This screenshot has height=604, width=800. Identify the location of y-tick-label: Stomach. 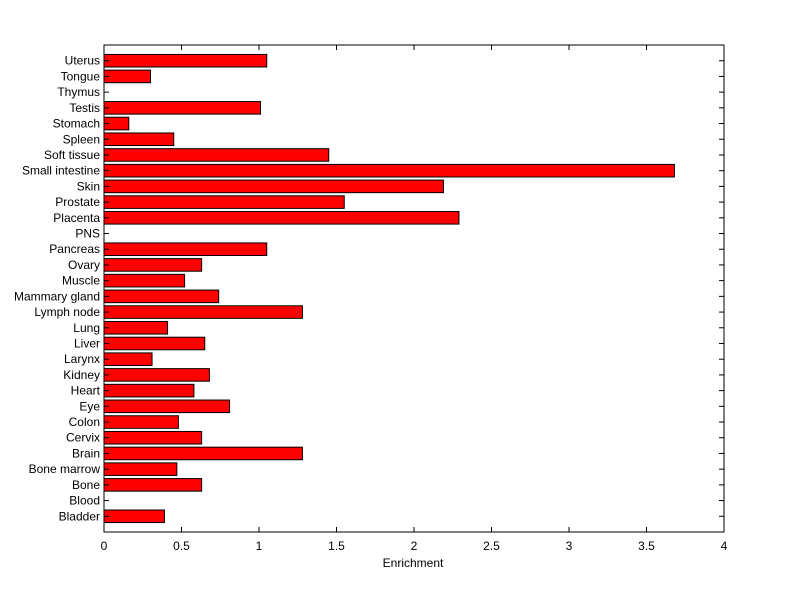
(76, 124).